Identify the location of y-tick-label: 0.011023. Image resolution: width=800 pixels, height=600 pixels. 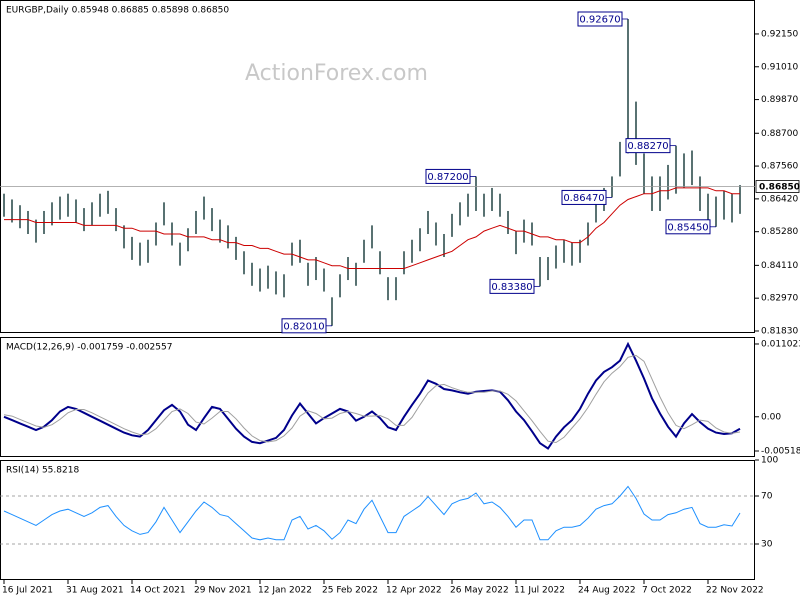
(780, 344).